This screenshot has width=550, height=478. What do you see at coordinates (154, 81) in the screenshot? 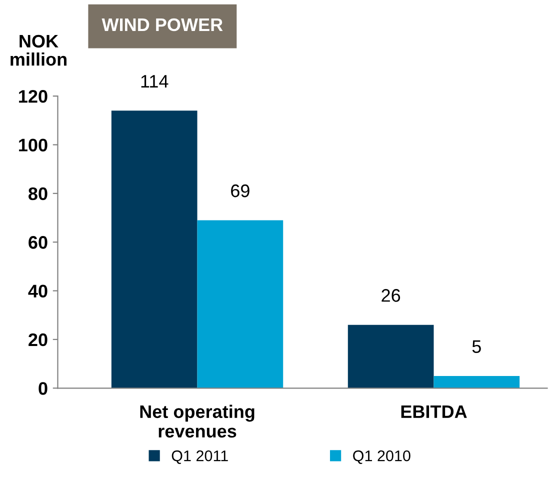
I see `data-label: 114` at bounding box center [154, 81].